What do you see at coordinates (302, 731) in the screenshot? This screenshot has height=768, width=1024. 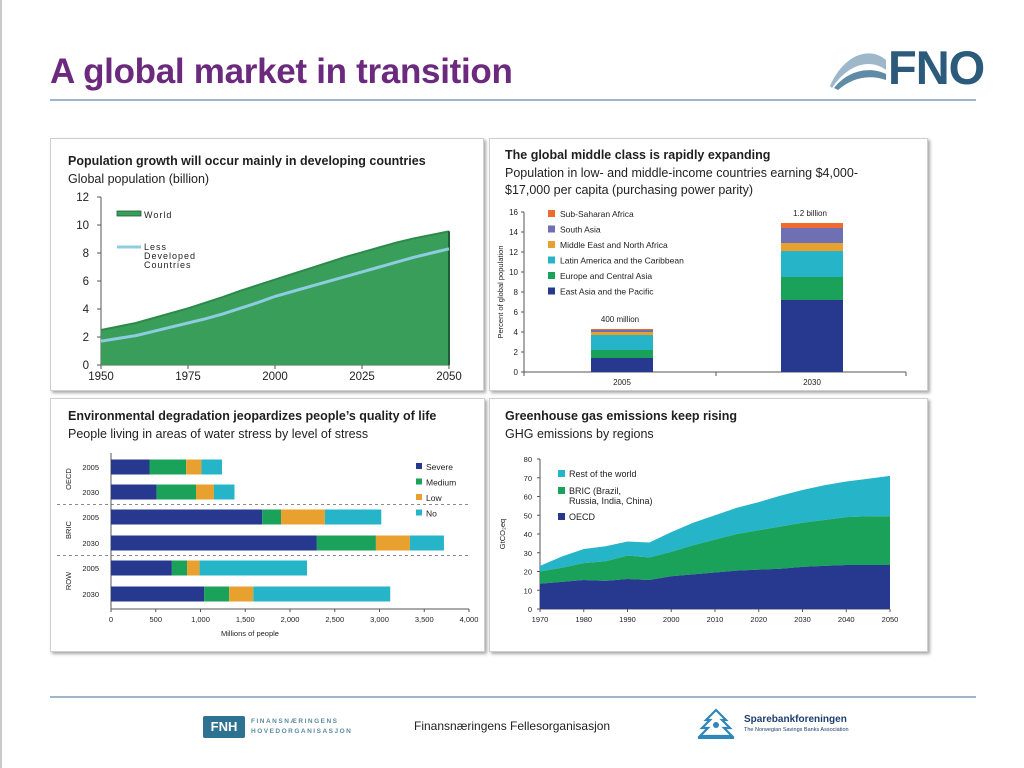 I see `fnh-logo-line2: HOVEDORGANISASJON` at bounding box center [302, 731].